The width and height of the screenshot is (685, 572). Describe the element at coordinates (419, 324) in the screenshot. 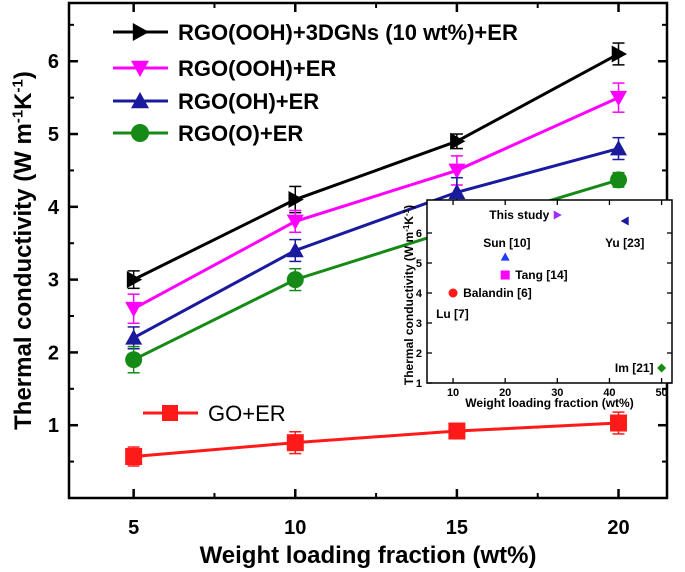

I see `inset-y-tick-label: 3` at that location.